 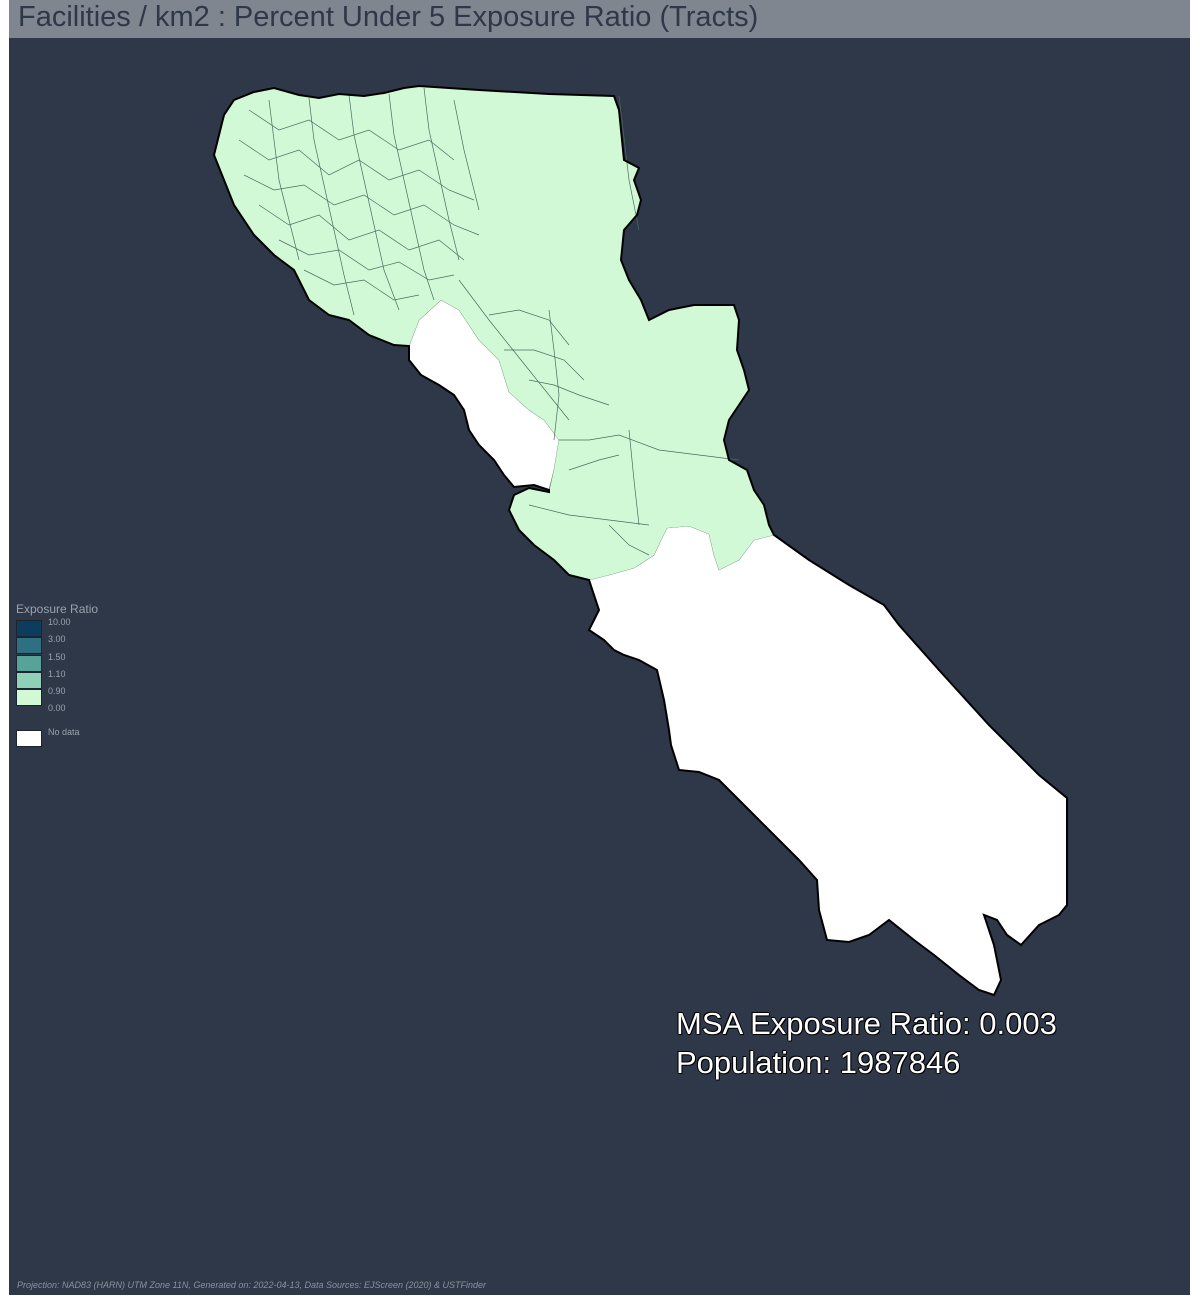 I want to click on legend: Exposure Ratio 10.00 3.00 1.50 1.10 0.90, so click(x=86, y=674).